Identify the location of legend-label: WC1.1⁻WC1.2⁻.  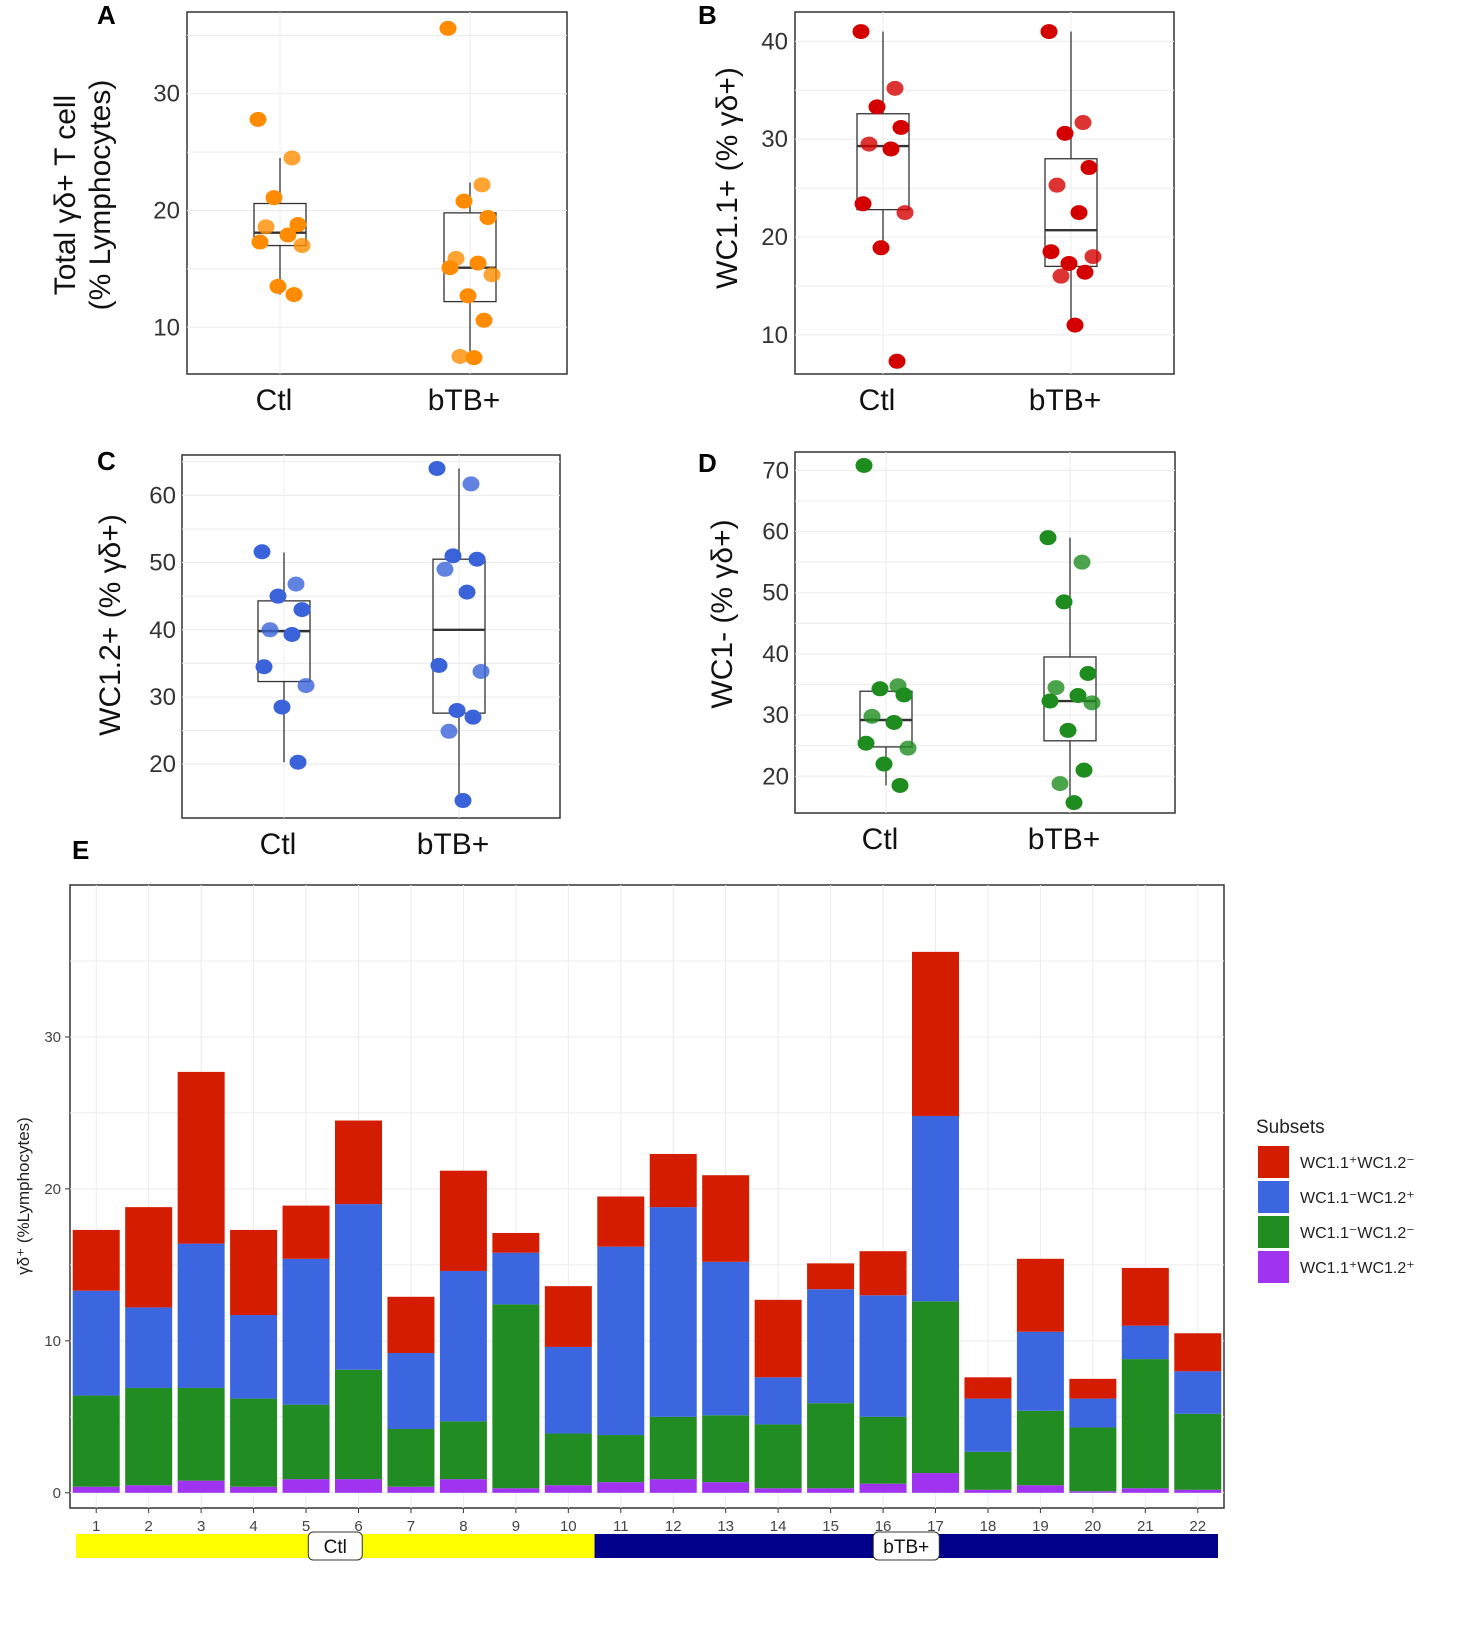
(1357, 1233).